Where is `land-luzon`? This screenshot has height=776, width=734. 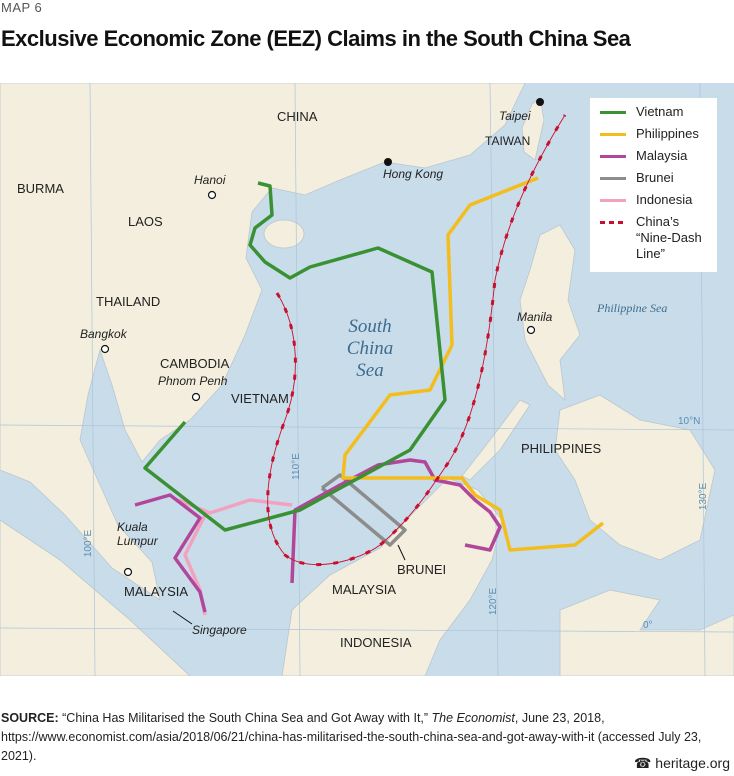
land-luzon is located at coordinates (550, 312).